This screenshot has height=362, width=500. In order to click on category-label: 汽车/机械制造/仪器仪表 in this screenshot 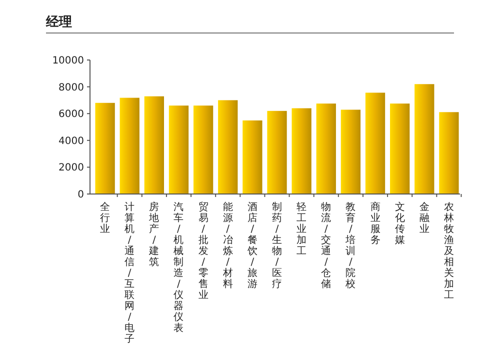, I will do `click(179, 268)`.